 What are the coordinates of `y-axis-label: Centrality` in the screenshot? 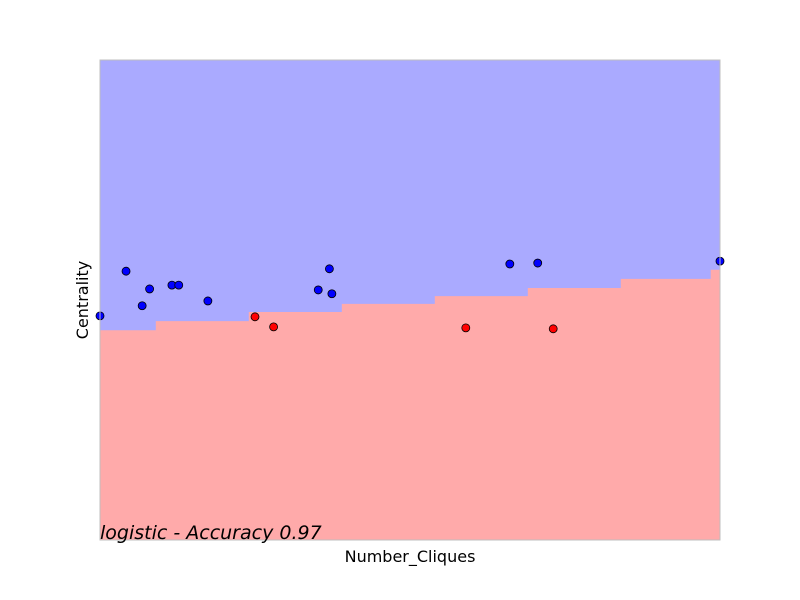 It's located at (82, 300).